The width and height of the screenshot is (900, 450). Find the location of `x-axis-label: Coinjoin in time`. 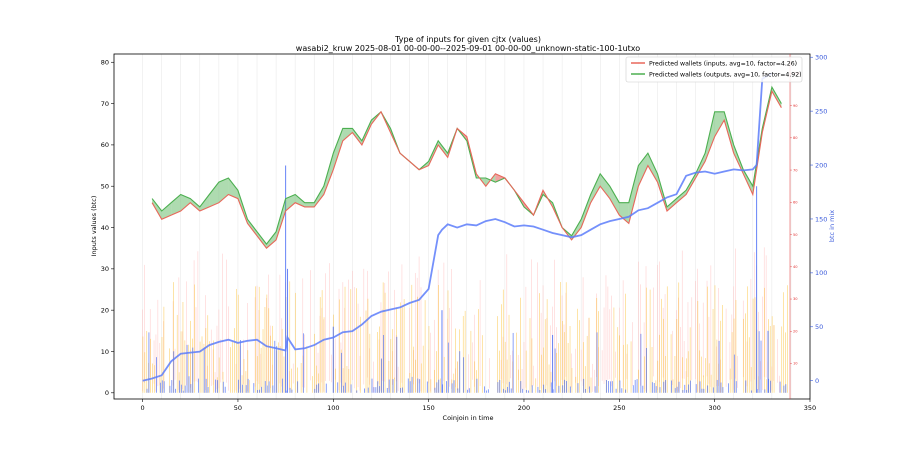

x-axis-label: Coinjoin in time is located at coordinates (468, 418).